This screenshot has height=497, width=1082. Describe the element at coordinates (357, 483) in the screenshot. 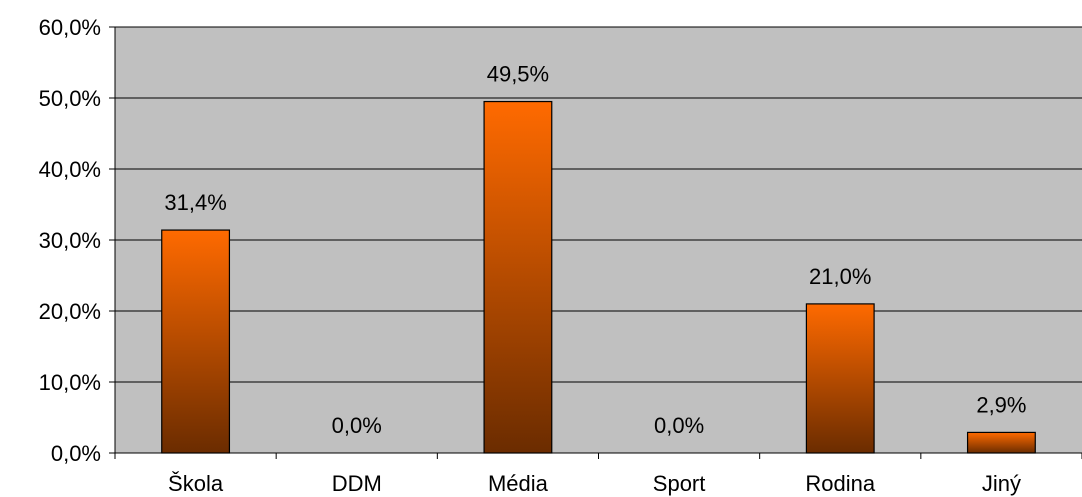

I see `x-category-label: DDM` at that location.